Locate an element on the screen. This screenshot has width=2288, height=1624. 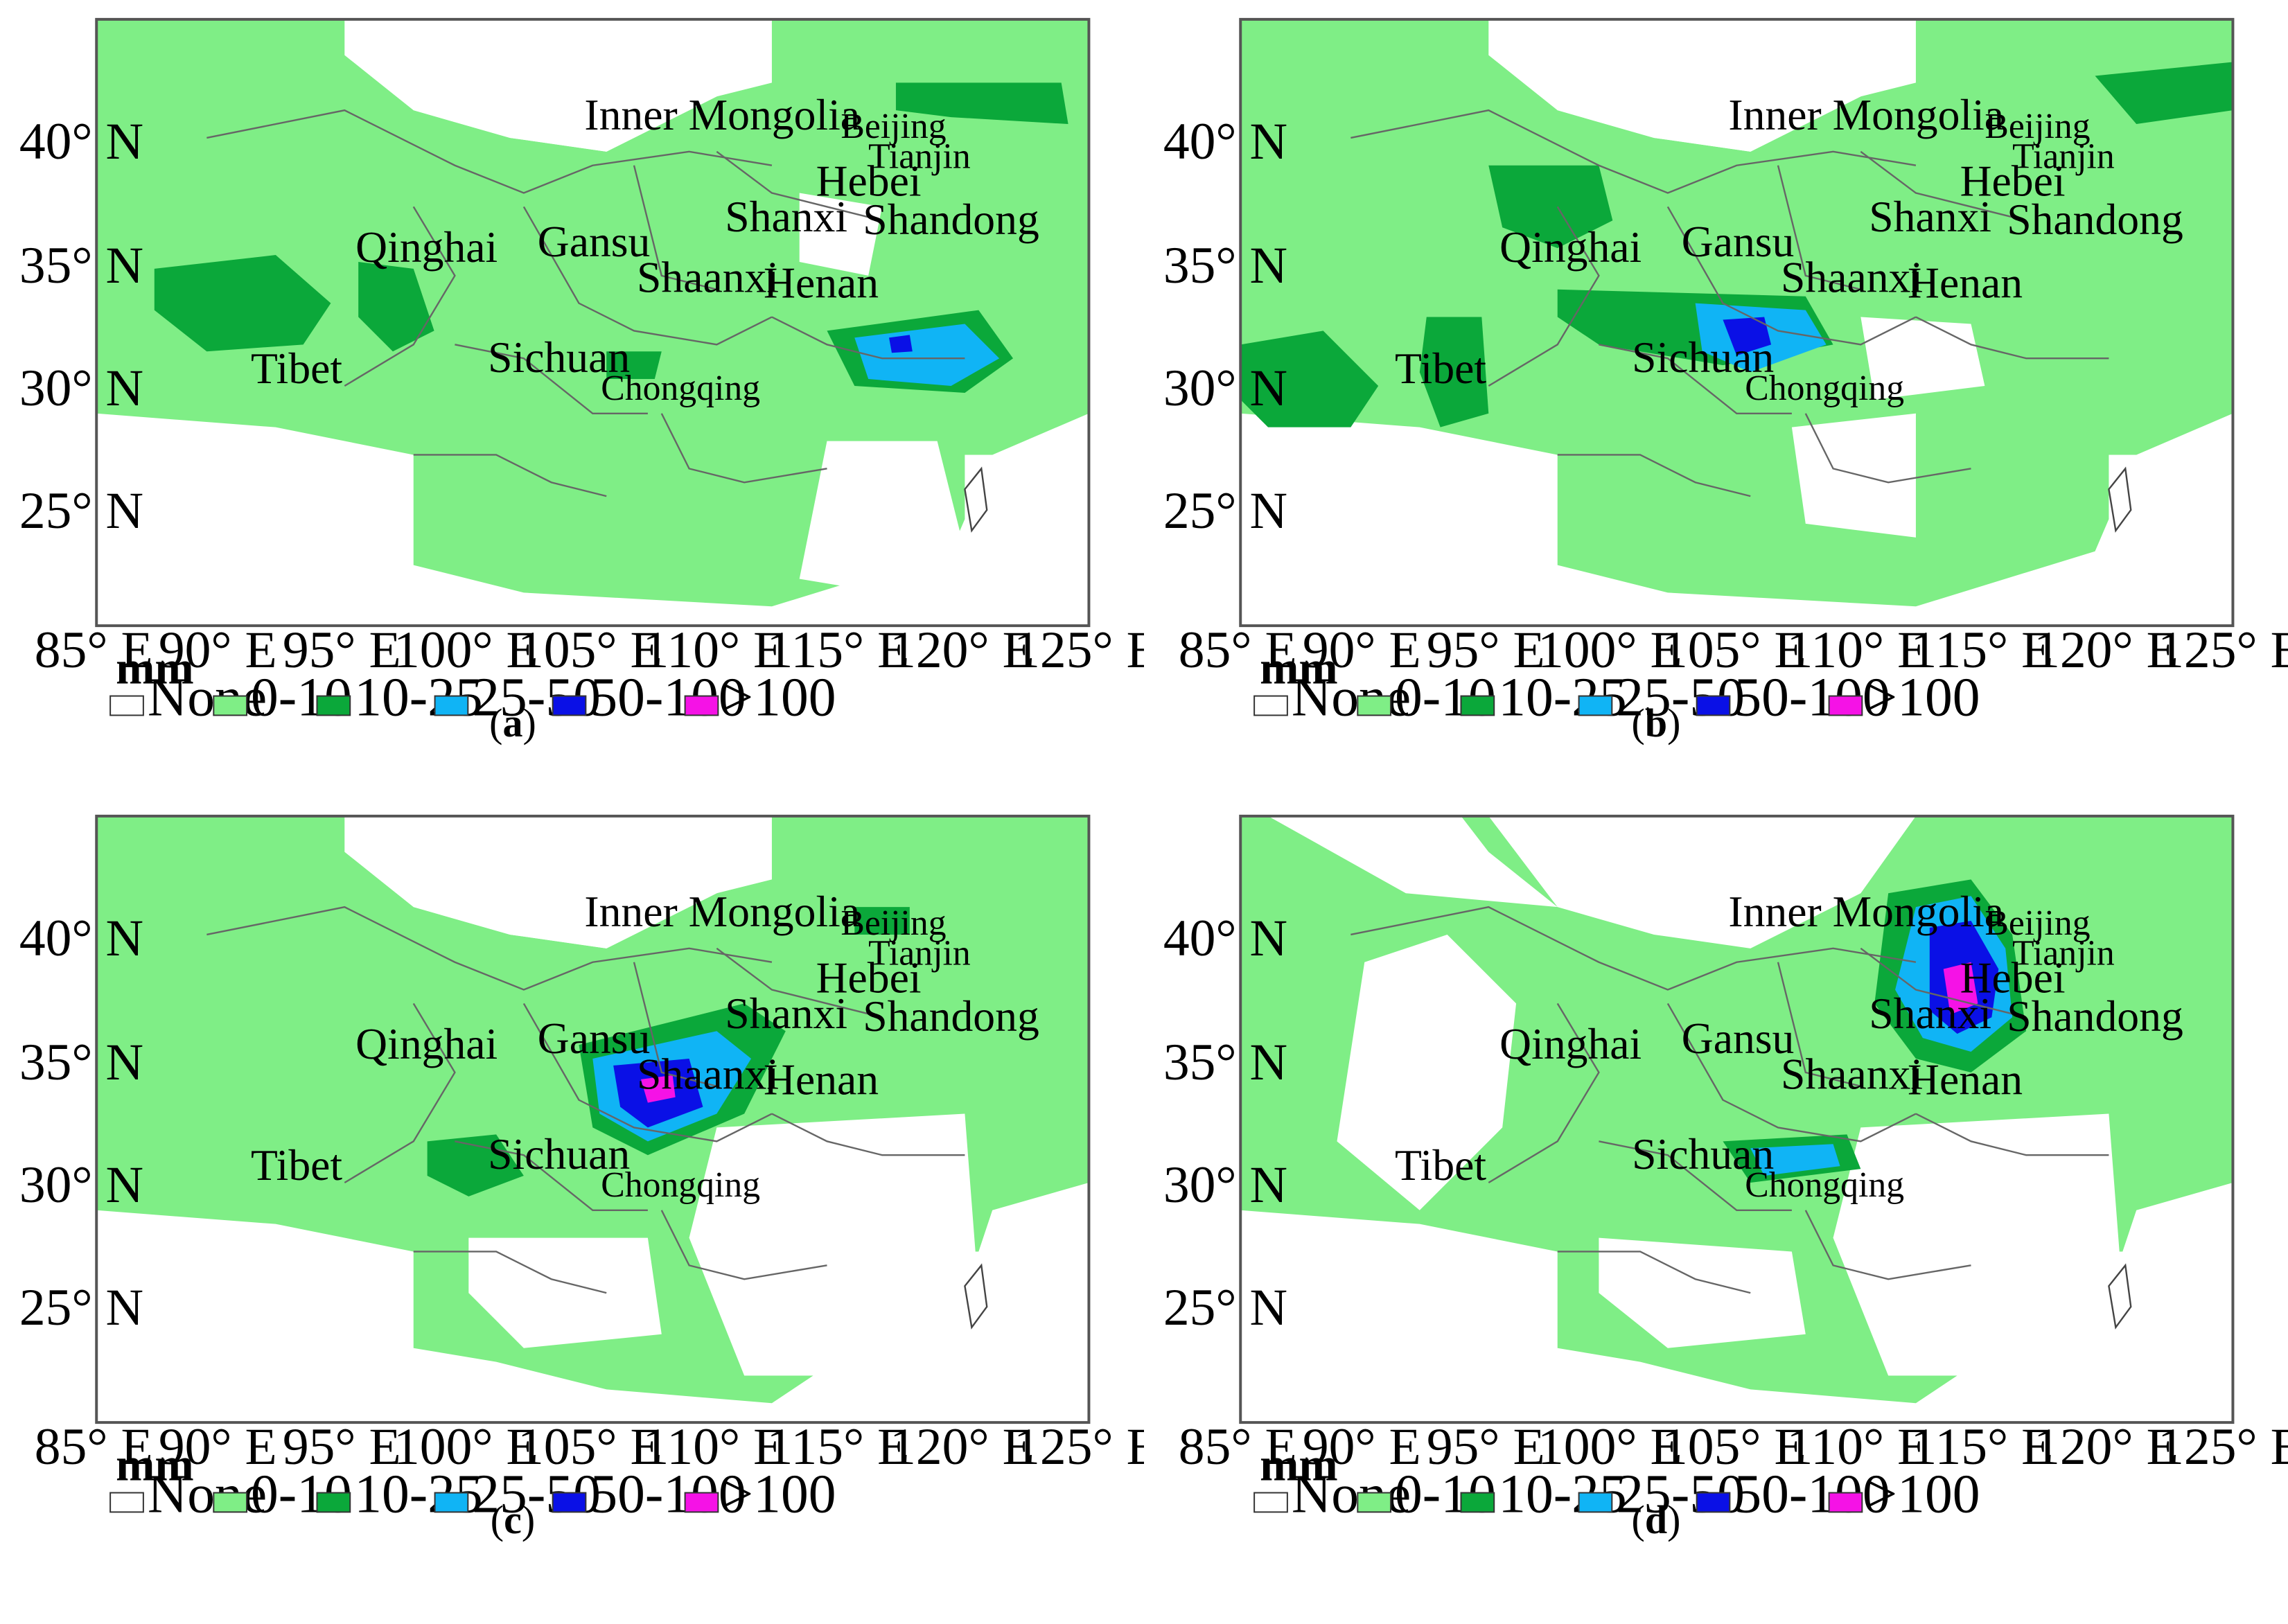
panel-caption-a: (a) is located at coordinates (512, 723).